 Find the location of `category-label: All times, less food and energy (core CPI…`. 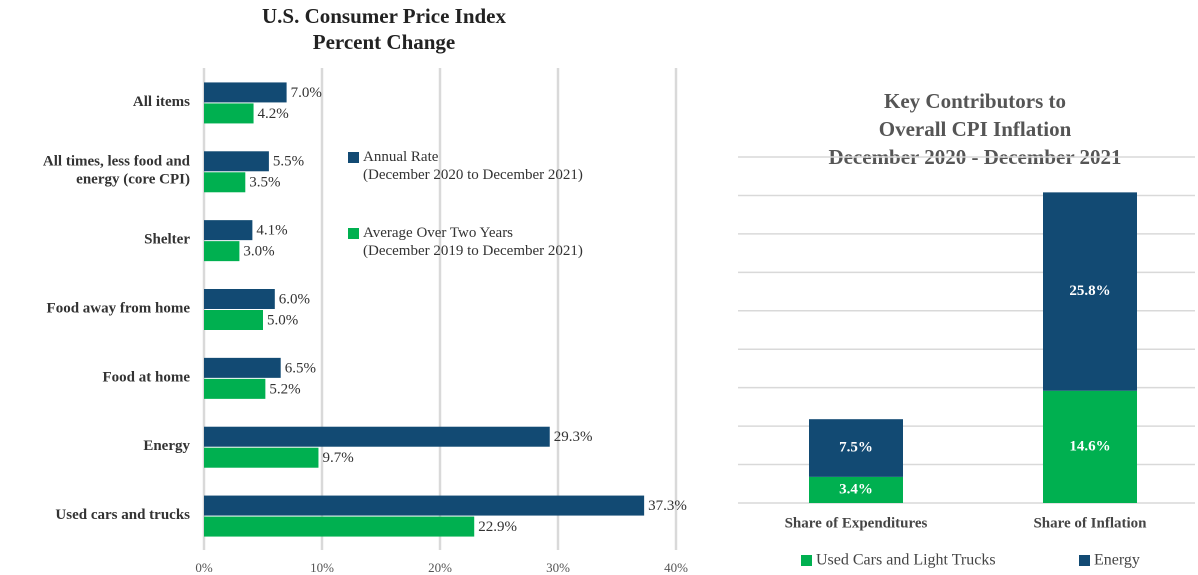

category-label: All times, less food and energy (core CPI… is located at coordinates (117, 171).